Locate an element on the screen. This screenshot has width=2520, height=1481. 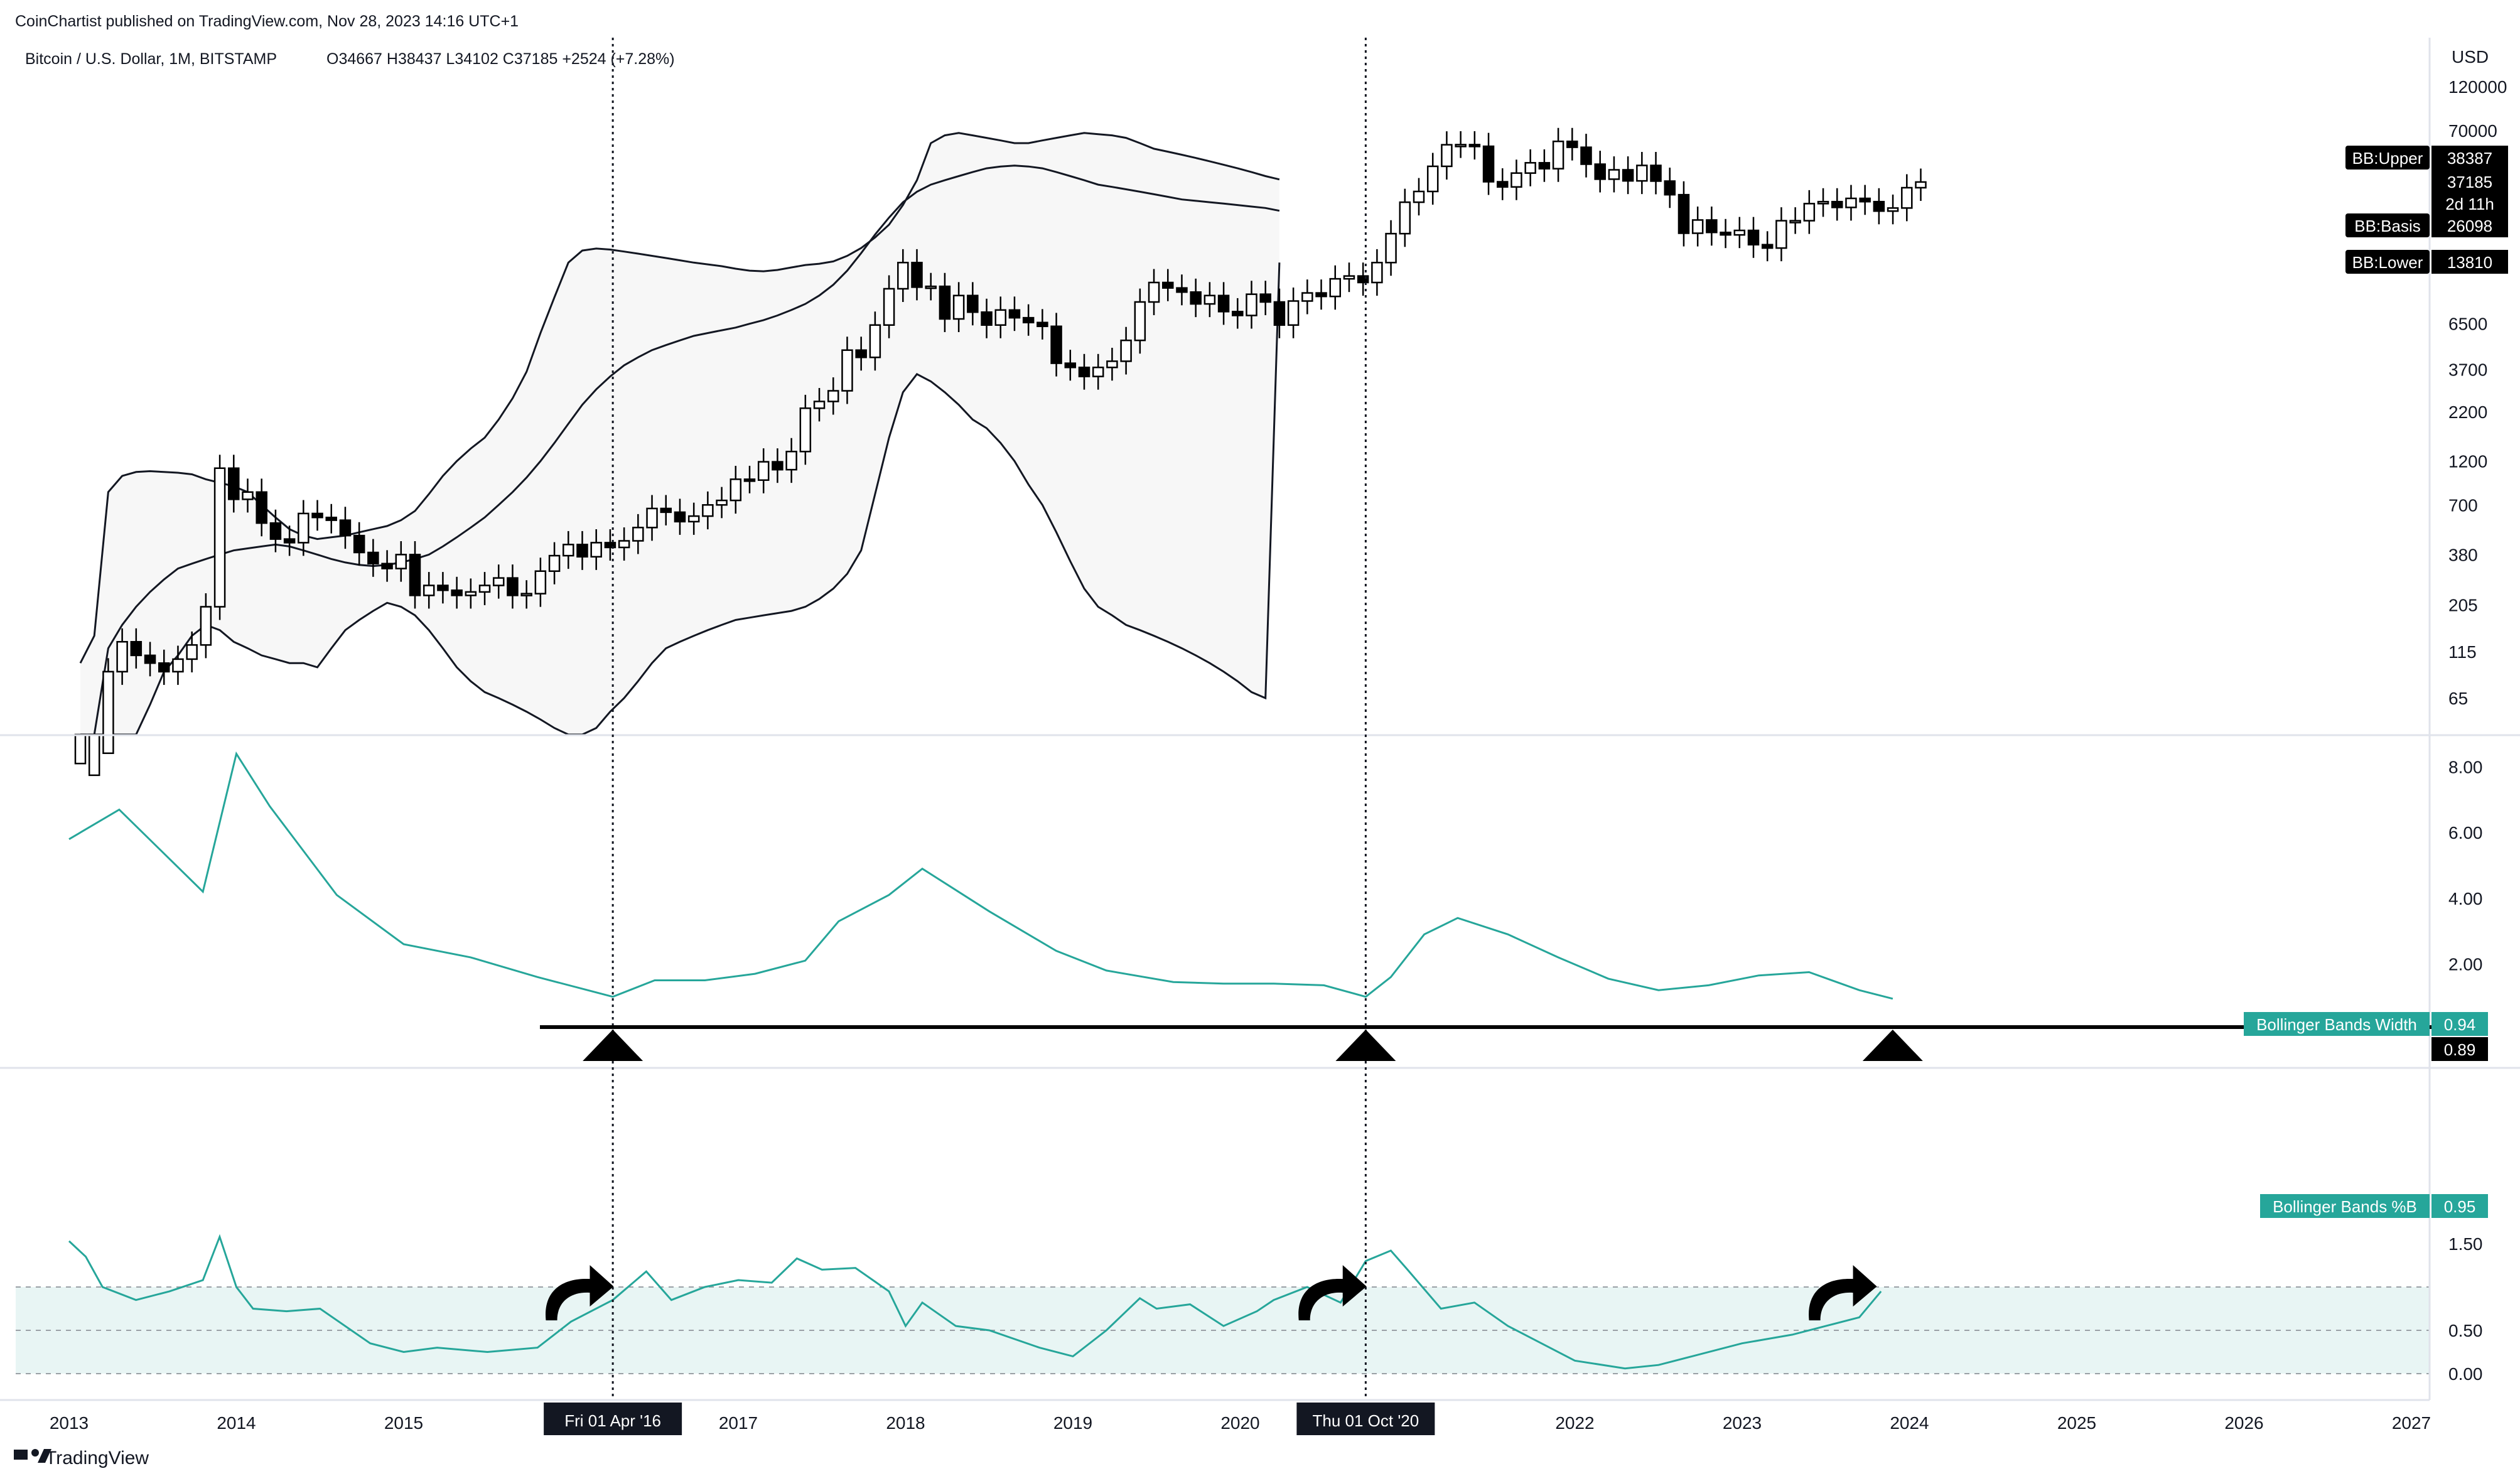
pctb-value-box is located at coordinates (2459, 1206).